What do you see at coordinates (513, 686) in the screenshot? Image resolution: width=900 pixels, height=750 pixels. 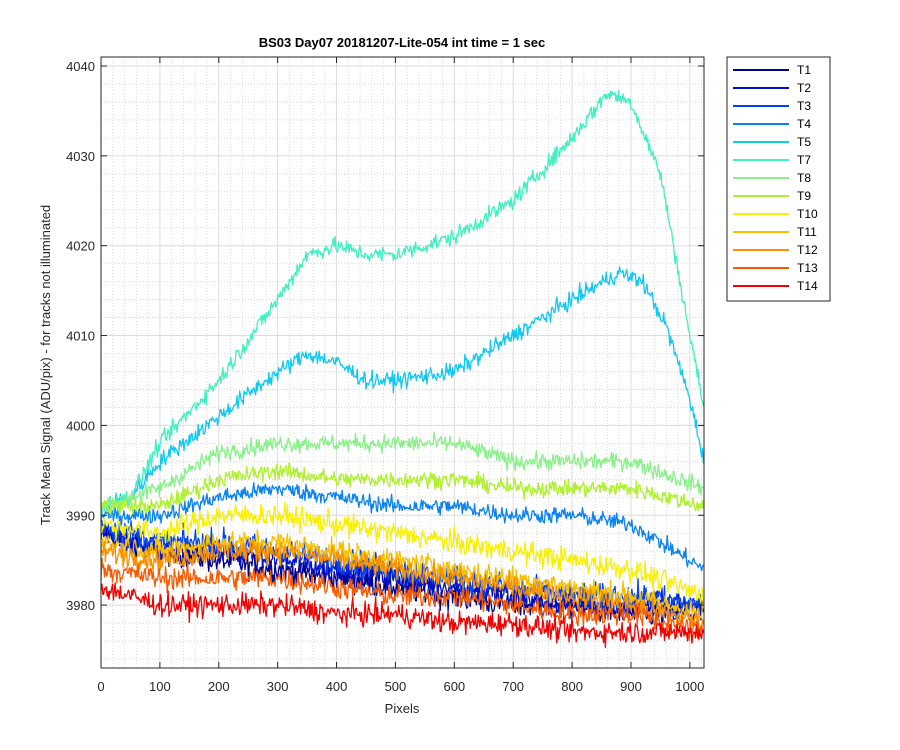 I see `x-tick-label: 700` at bounding box center [513, 686].